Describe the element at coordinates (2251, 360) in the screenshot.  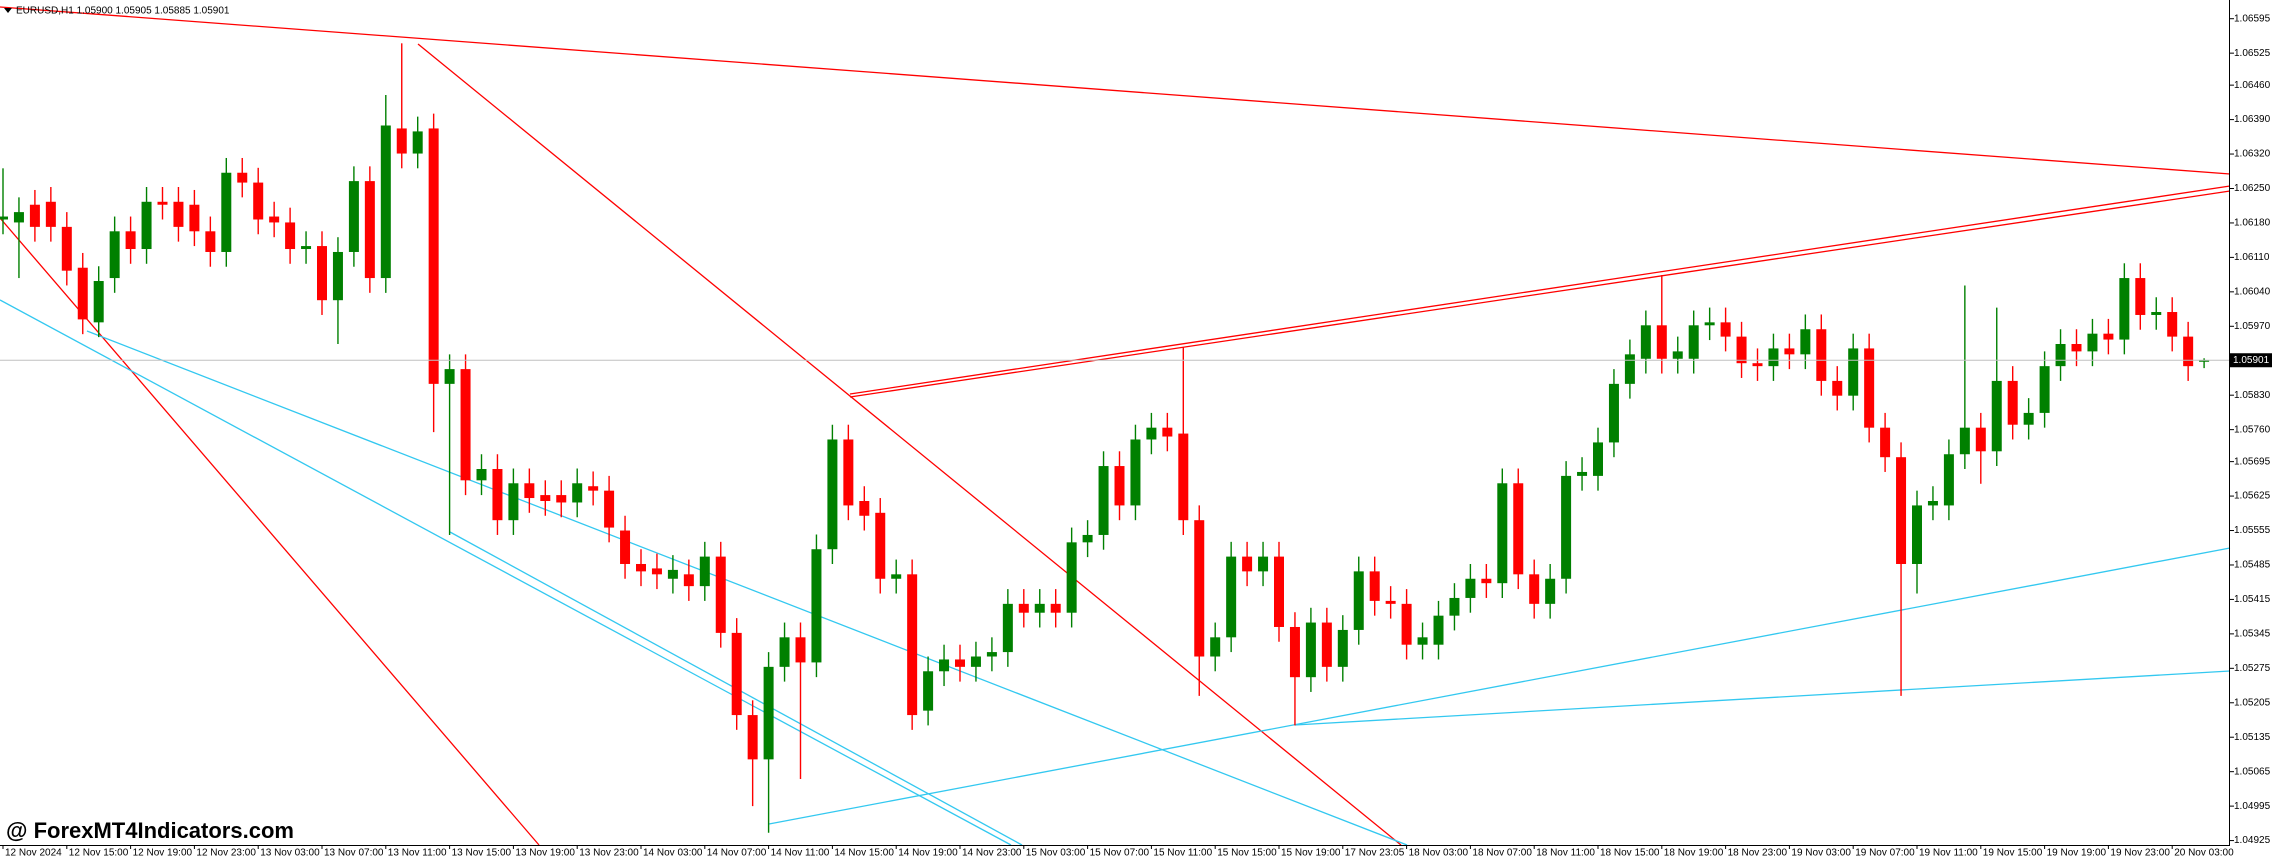
I see `price-label-box` at that location.